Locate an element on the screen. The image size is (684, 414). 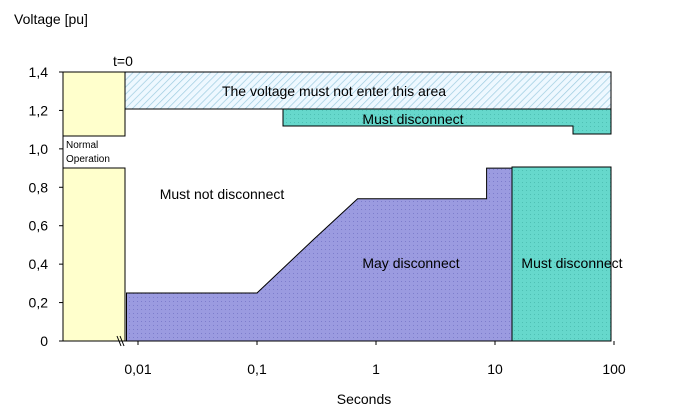
must-not-enter-region is located at coordinates (368, 90).